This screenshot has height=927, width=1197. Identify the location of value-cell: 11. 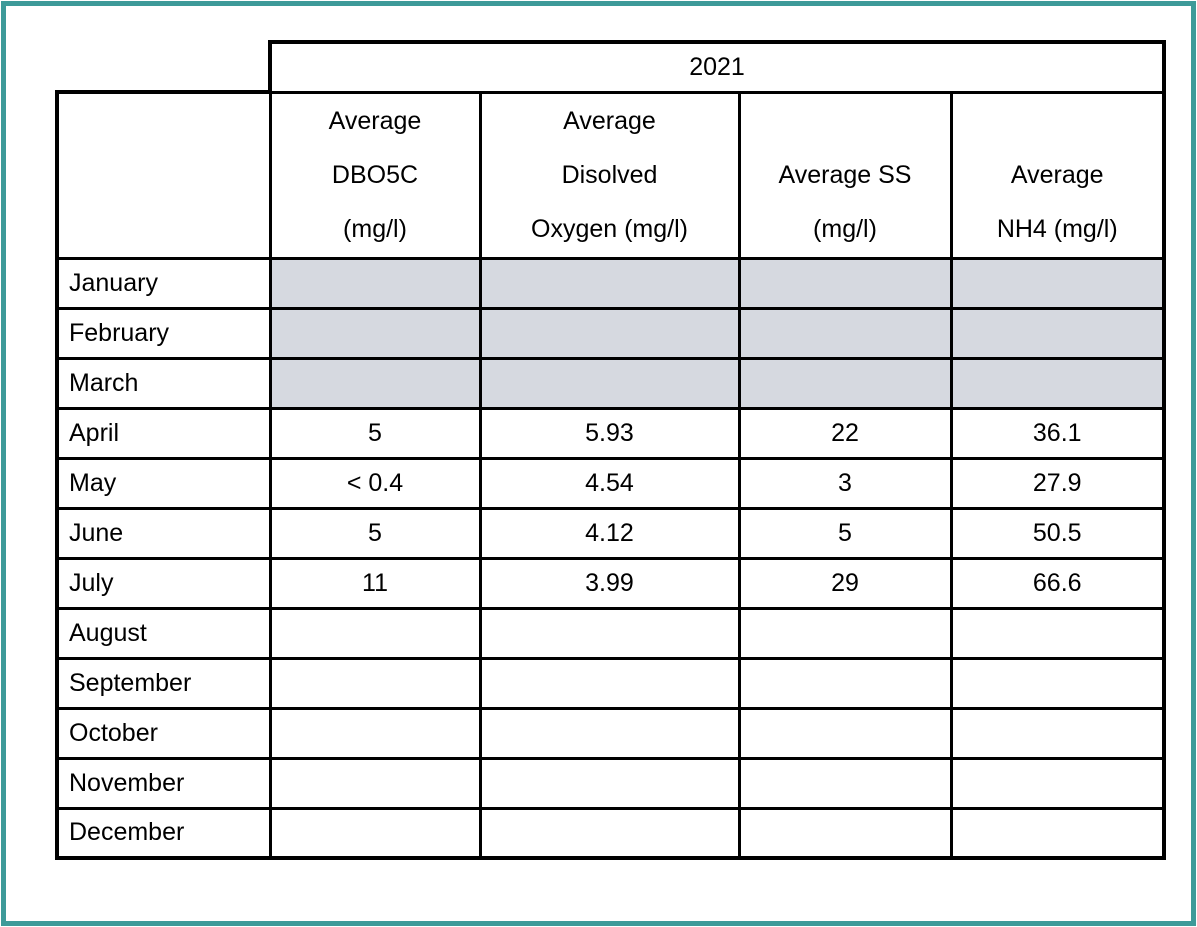
(375, 583).